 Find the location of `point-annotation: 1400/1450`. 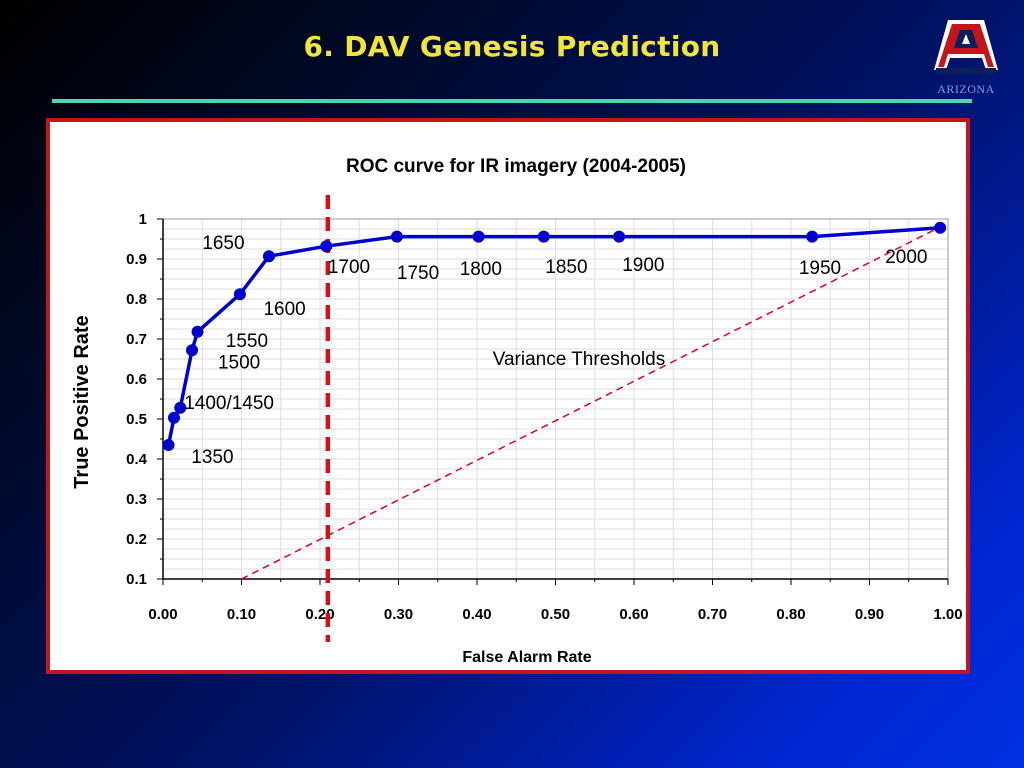

point-annotation: 1400/1450 is located at coordinates (229, 403).